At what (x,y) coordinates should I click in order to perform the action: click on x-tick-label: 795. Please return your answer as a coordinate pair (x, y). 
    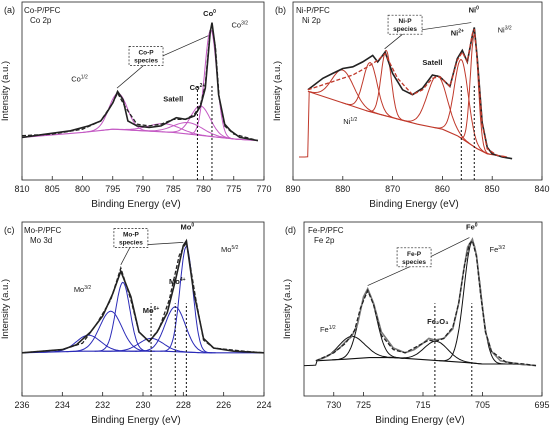
    Looking at the image, I should click on (112, 189).